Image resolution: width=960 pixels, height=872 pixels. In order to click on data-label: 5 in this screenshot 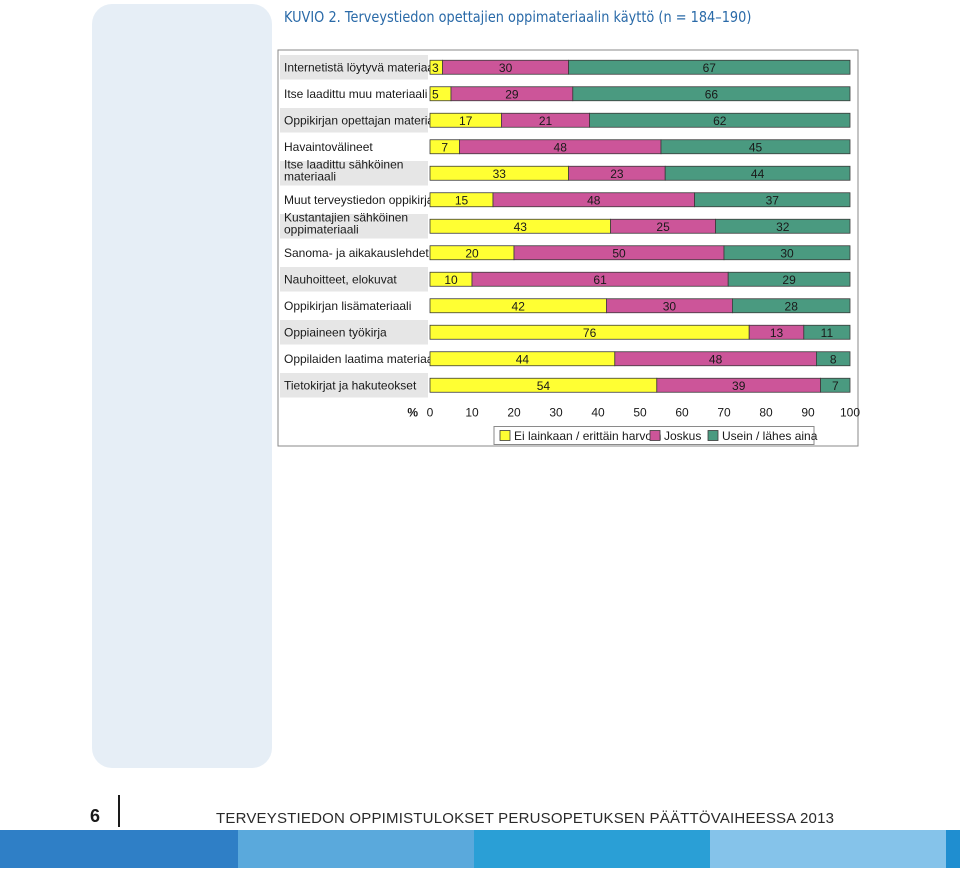, I will do `click(435, 94)`.